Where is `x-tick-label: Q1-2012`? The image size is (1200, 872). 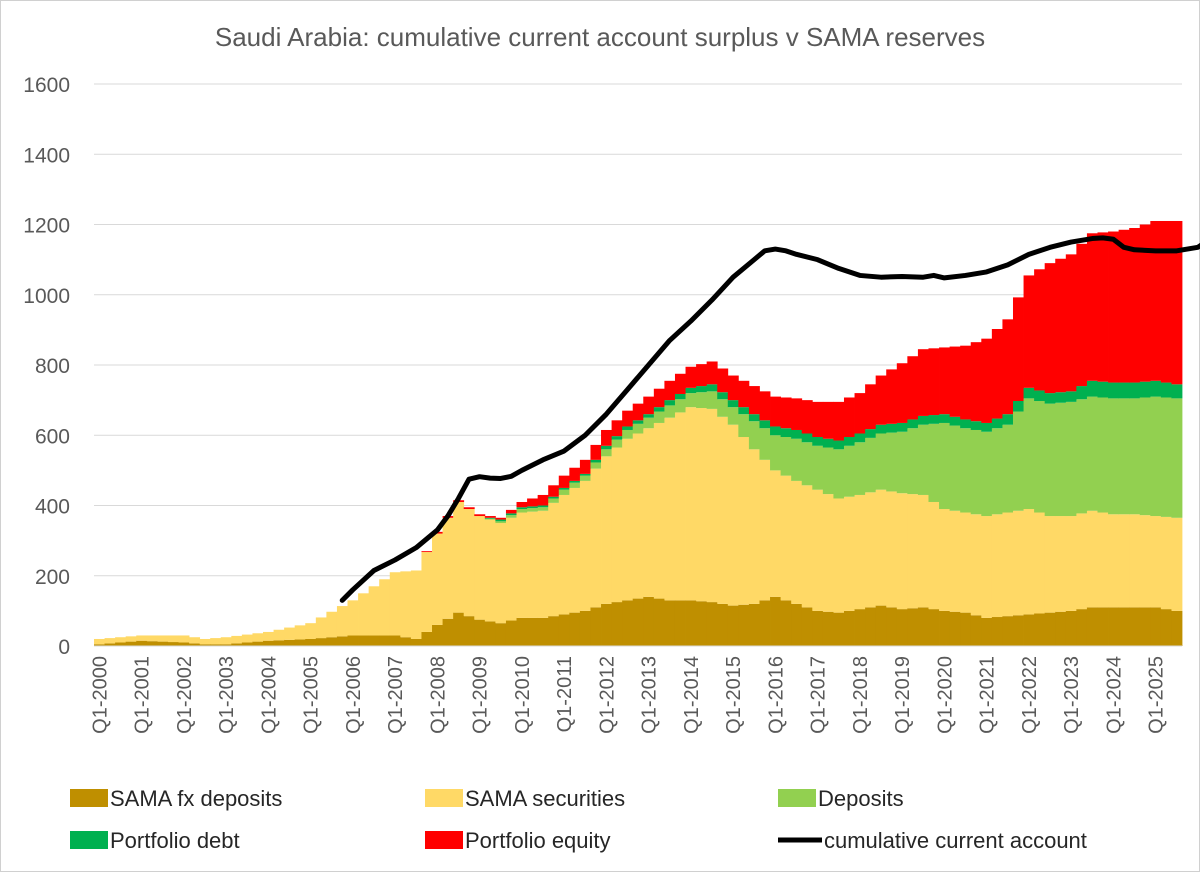
x-tick-label: Q1-2012 is located at coordinates (607, 695).